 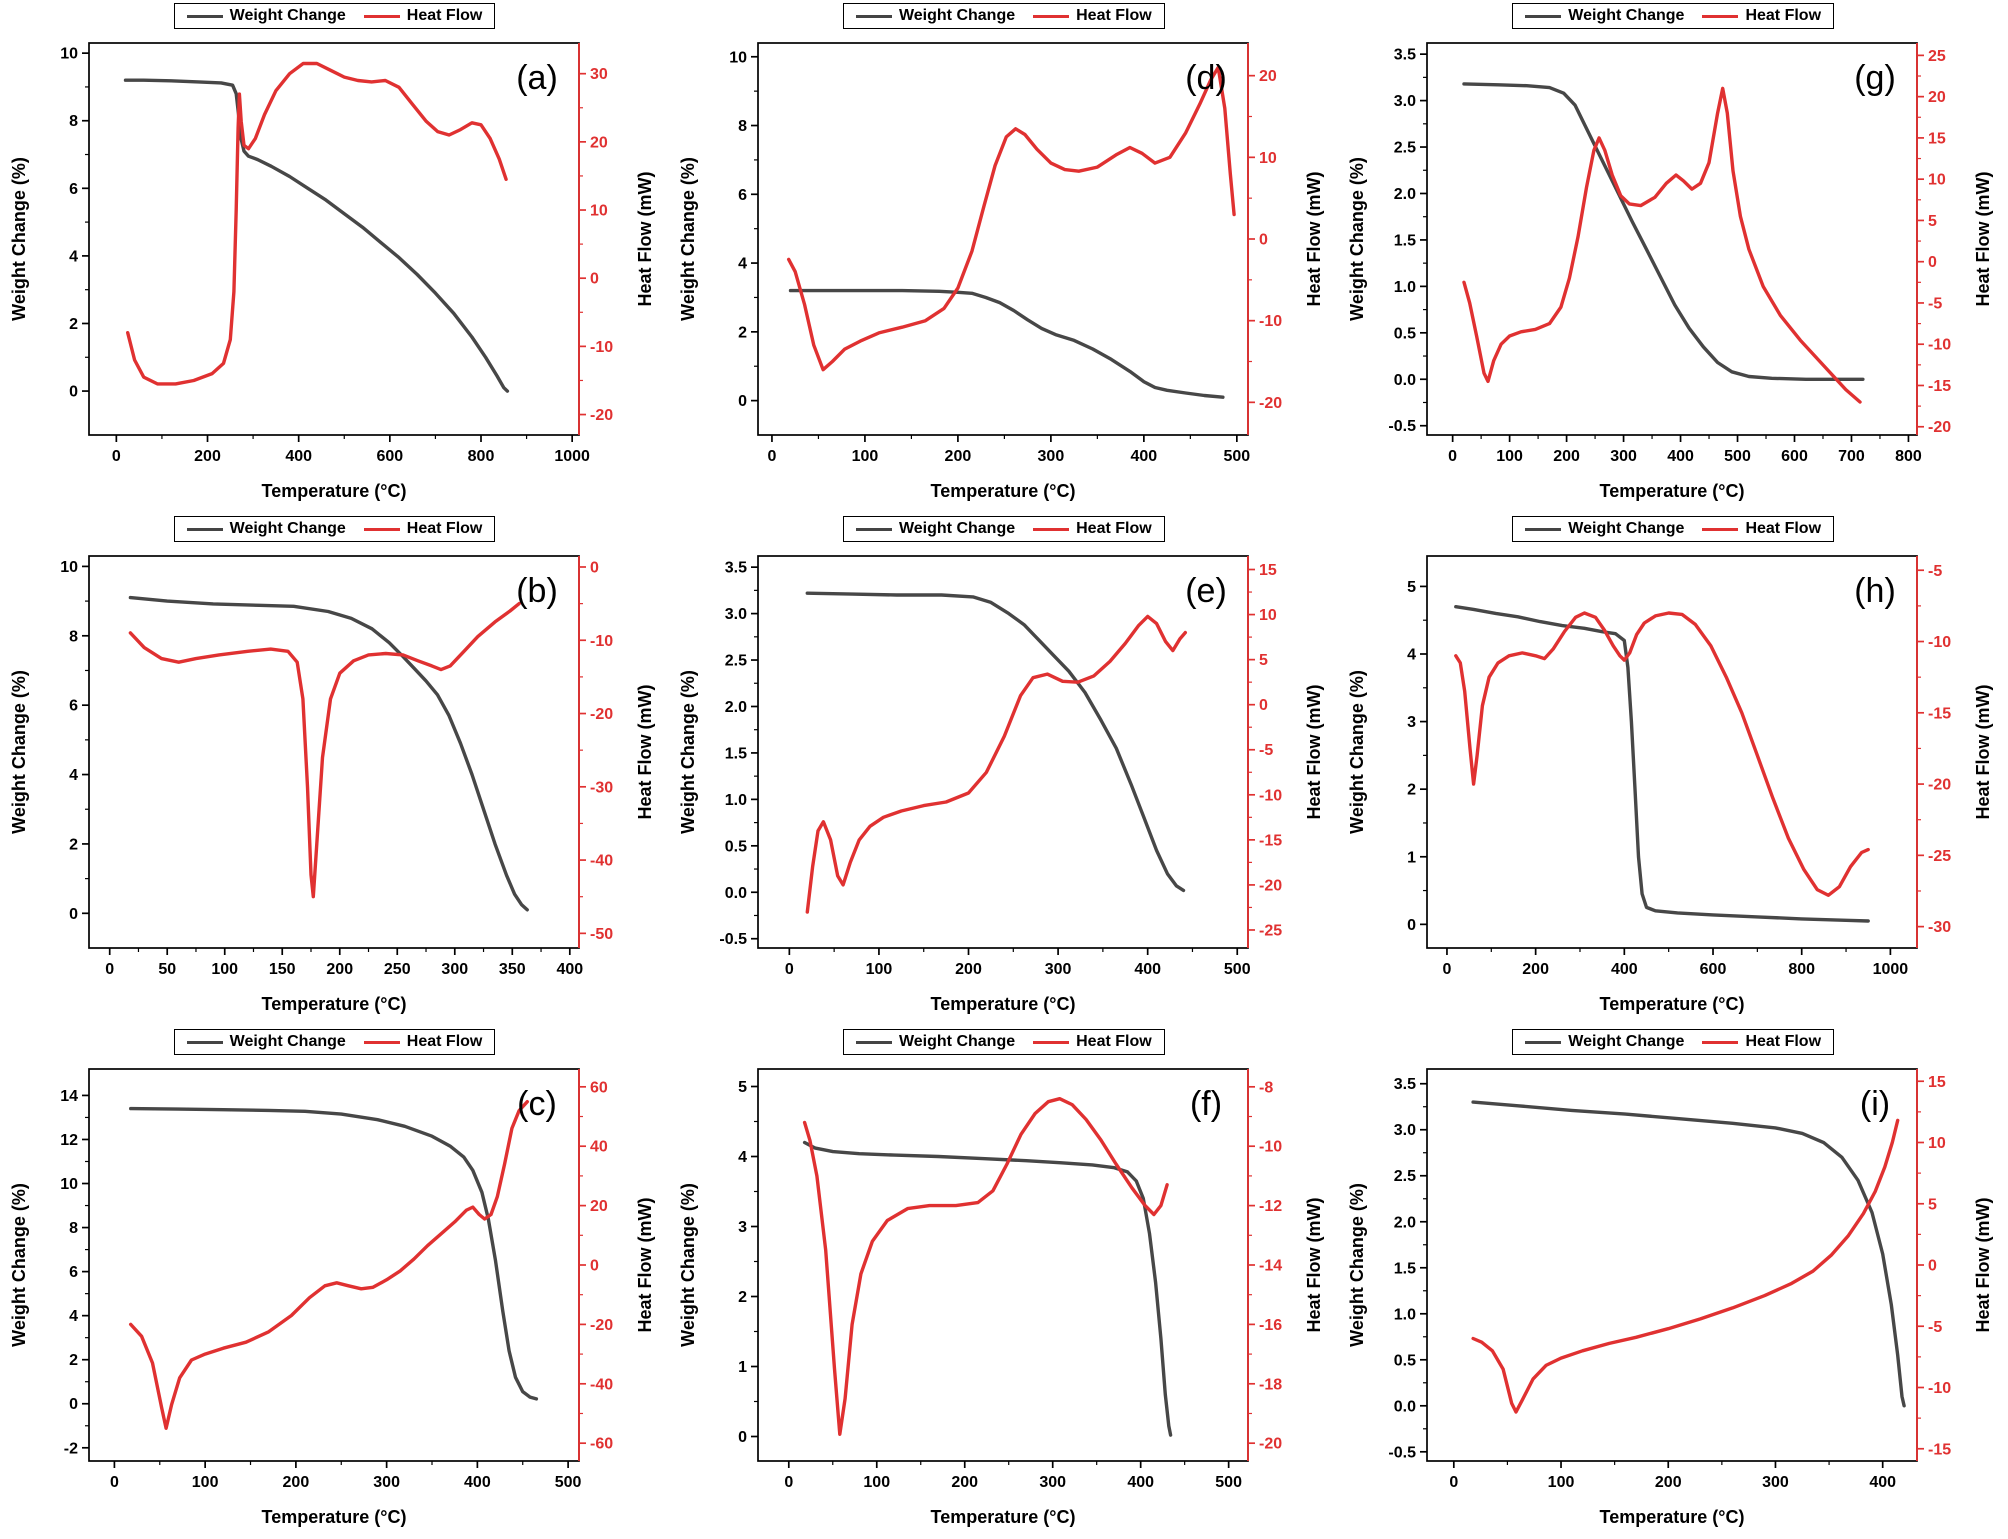 What do you see at coordinates (70, 1448) in the screenshot?
I see `y-left-tick-label: -2` at bounding box center [70, 1448].